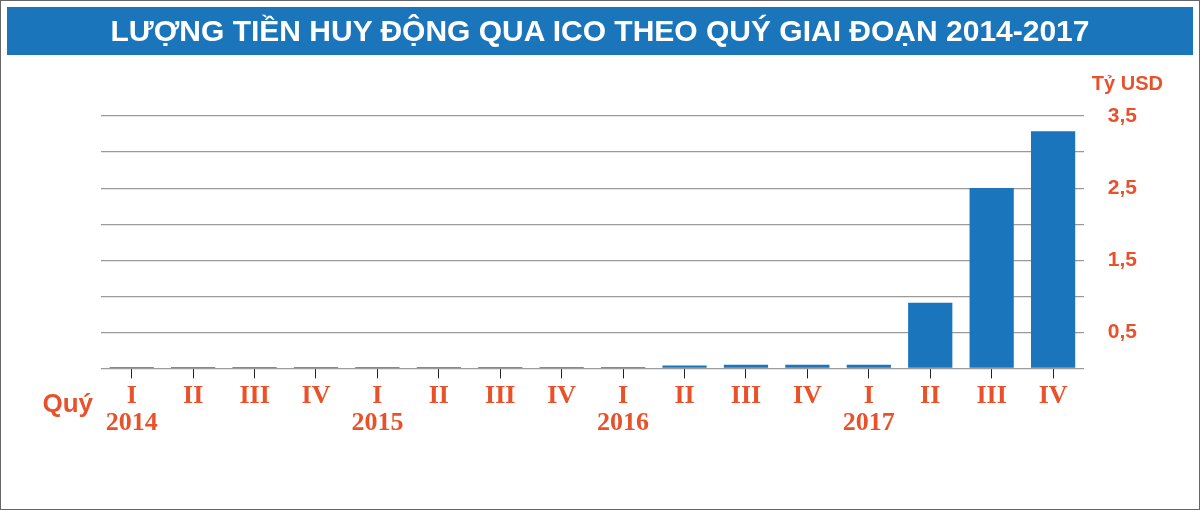  I want to click on y-axis-title: Tỷ USD, so click(1127, 82).